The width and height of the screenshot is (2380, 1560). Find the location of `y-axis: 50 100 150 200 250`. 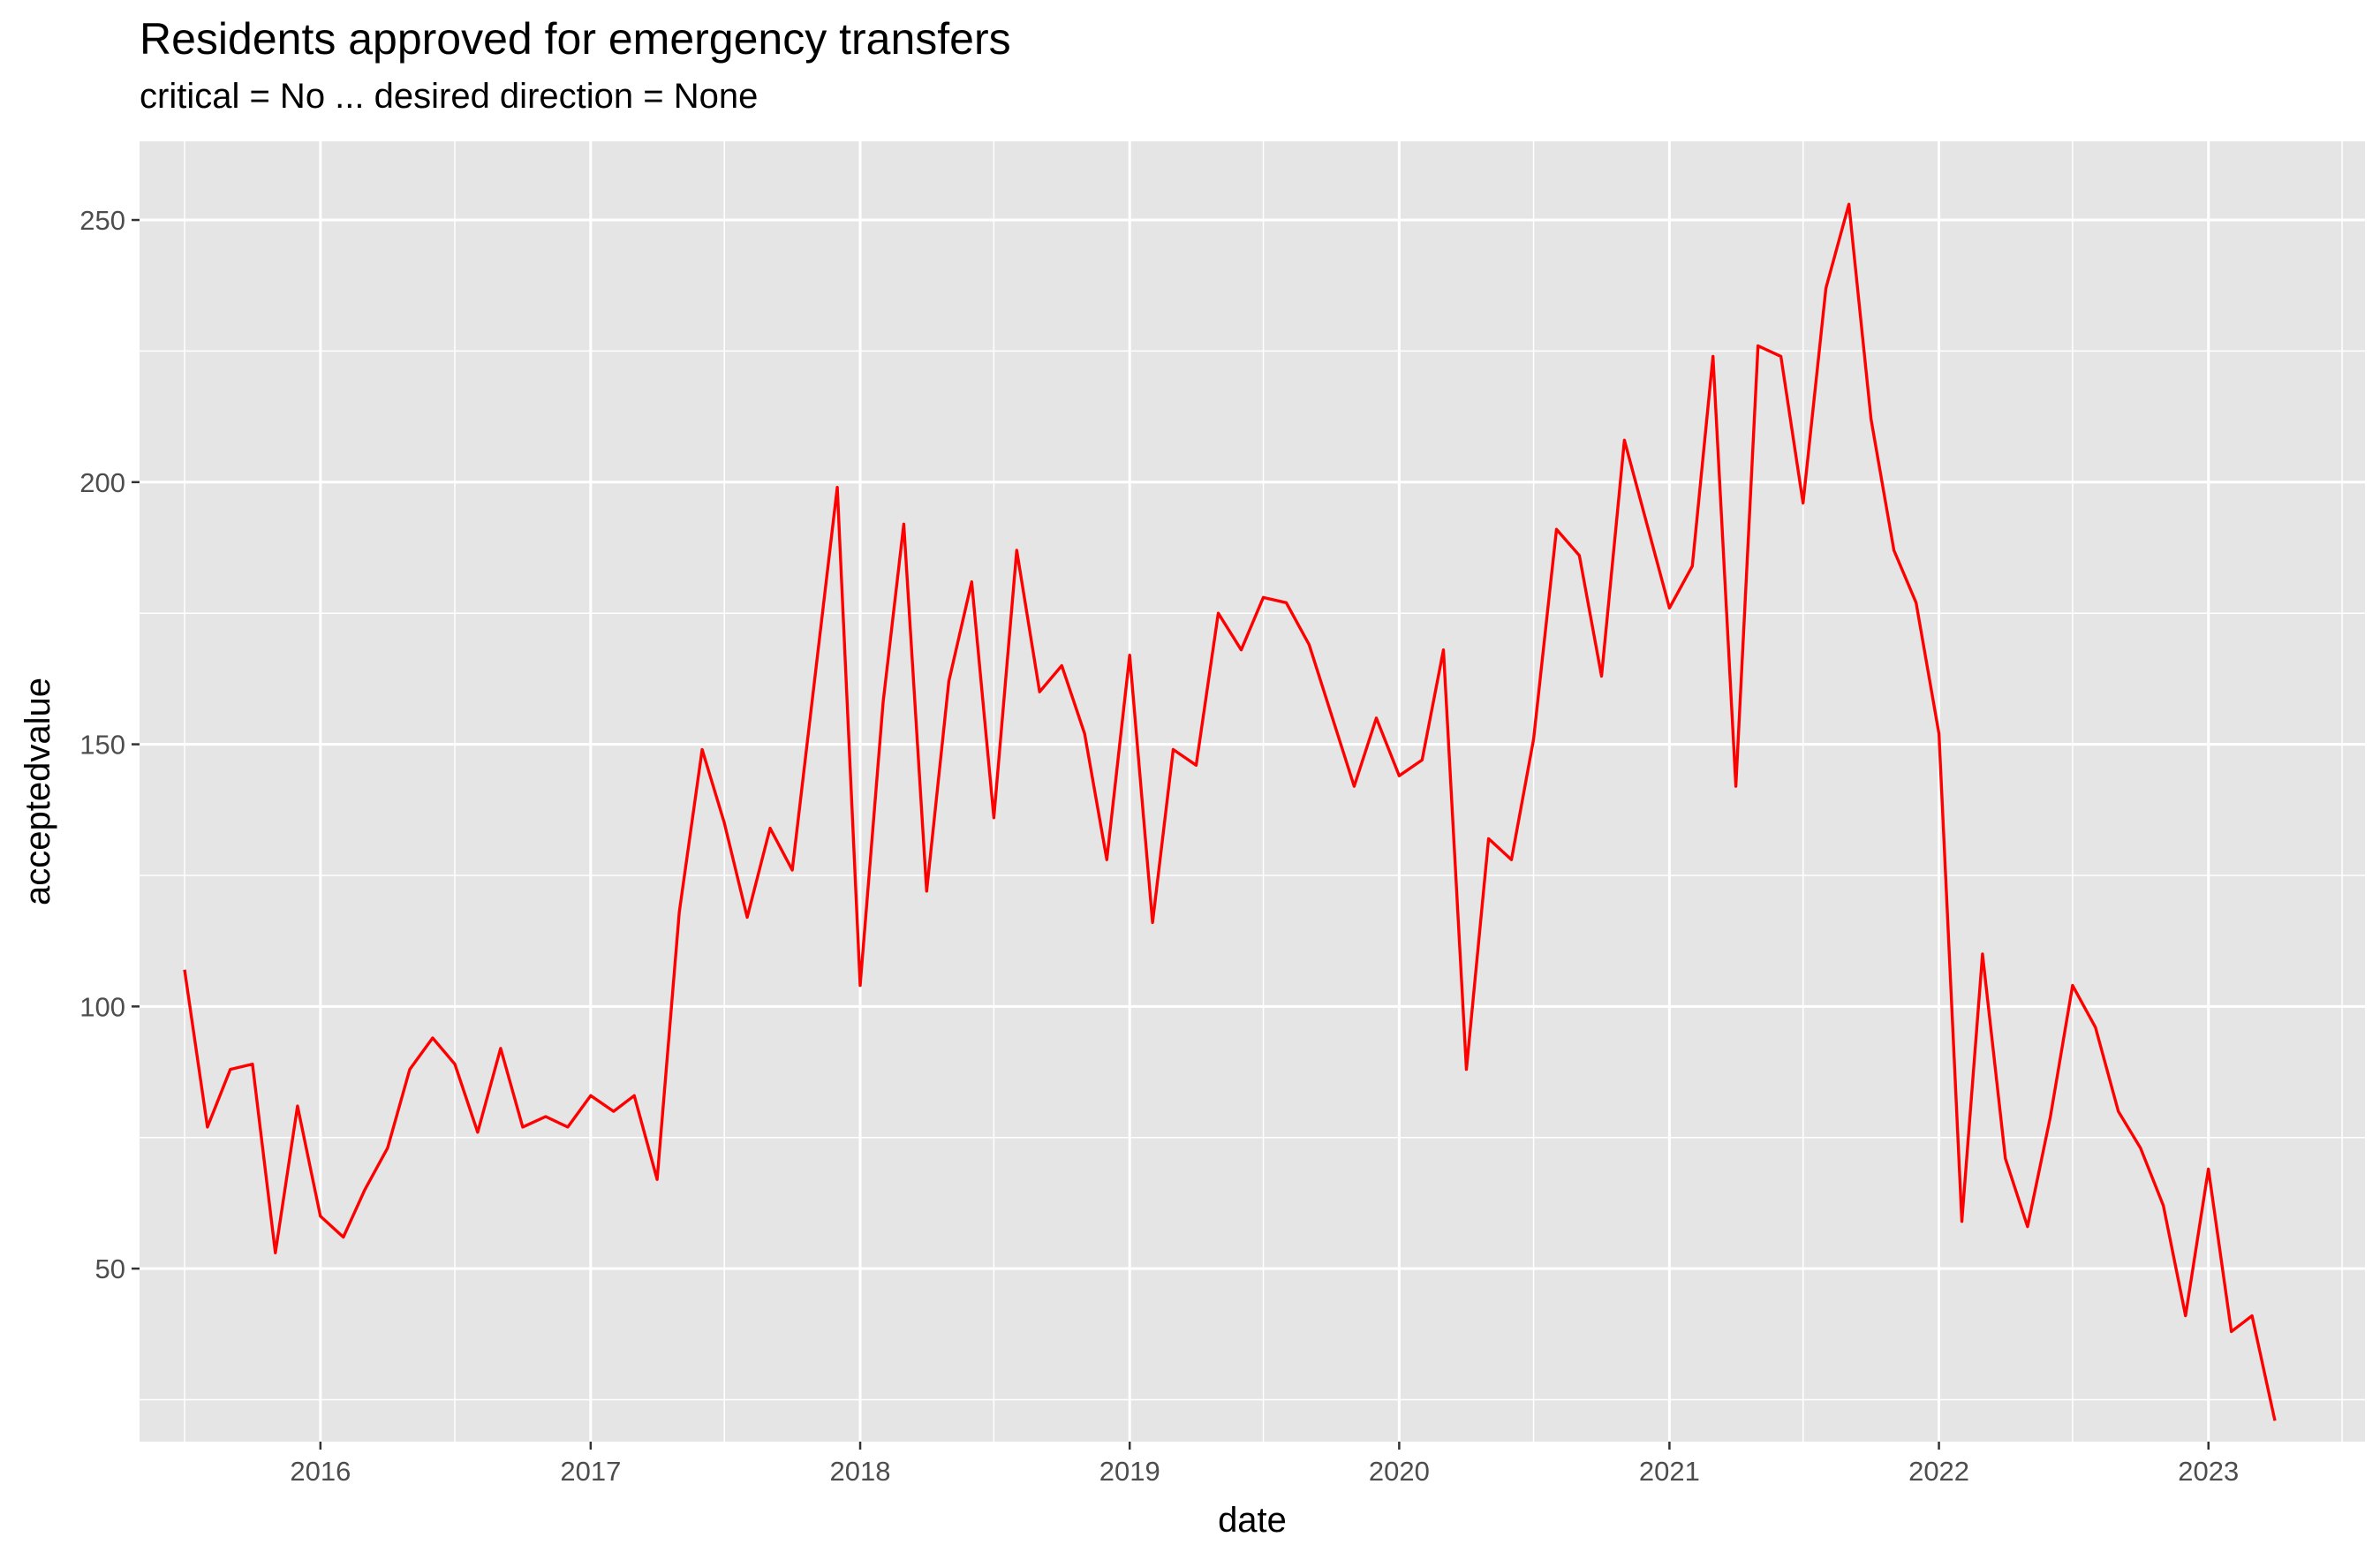

y-axis: 50 100 150 200 250 is located at coordinates (109, 744).